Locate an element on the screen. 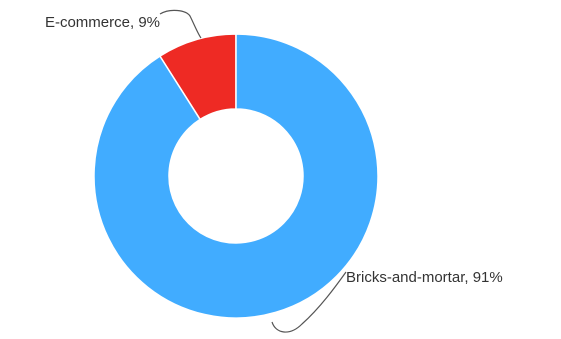  data-label-ecommerce: E-commerce, 9% is located at coordinates (102, 22).